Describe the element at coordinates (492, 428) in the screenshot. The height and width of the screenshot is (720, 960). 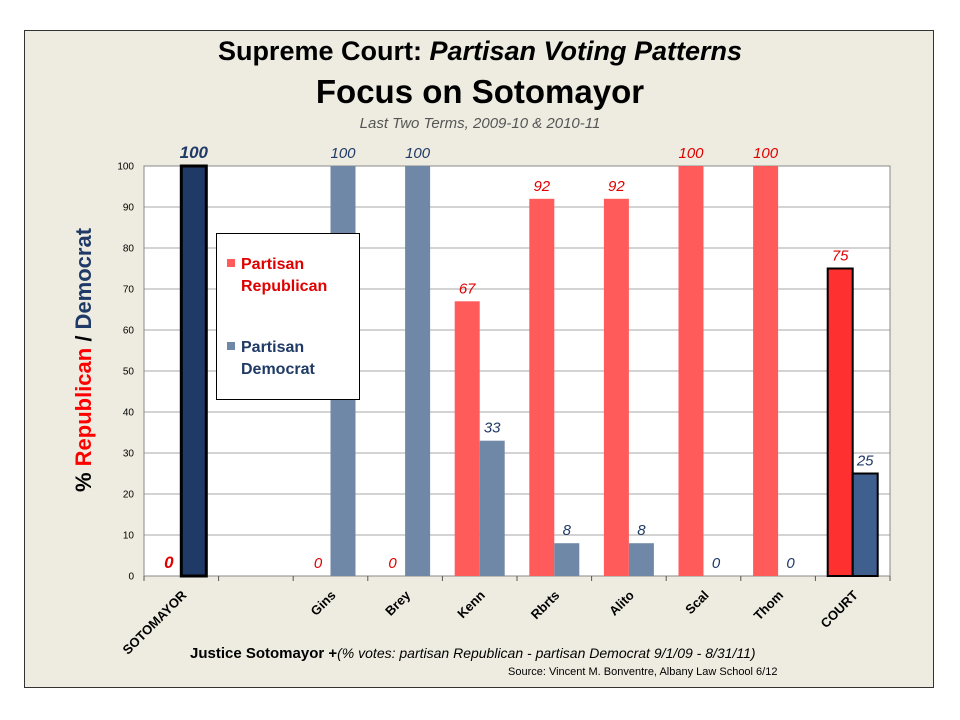
I see `data-label-democrat: 33` at that location.